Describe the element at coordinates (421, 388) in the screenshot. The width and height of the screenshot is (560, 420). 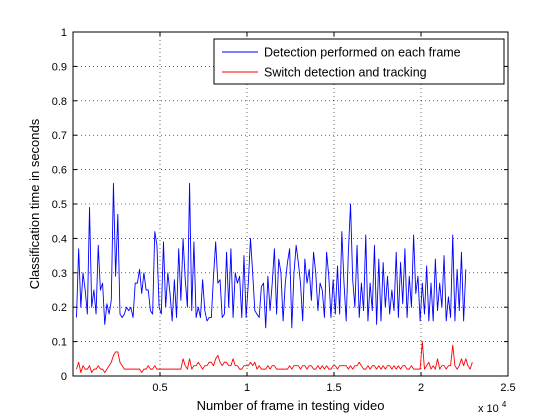
I see `x-tick-label: 2` at that location.